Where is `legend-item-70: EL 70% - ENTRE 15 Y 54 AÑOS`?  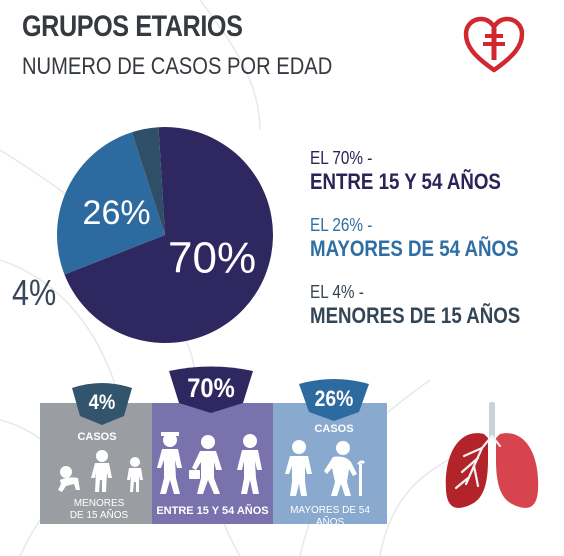 legend-item-70: EL 70% - ENTRE 15 Y 54 AÑOS is located at coordinates (416, 171).